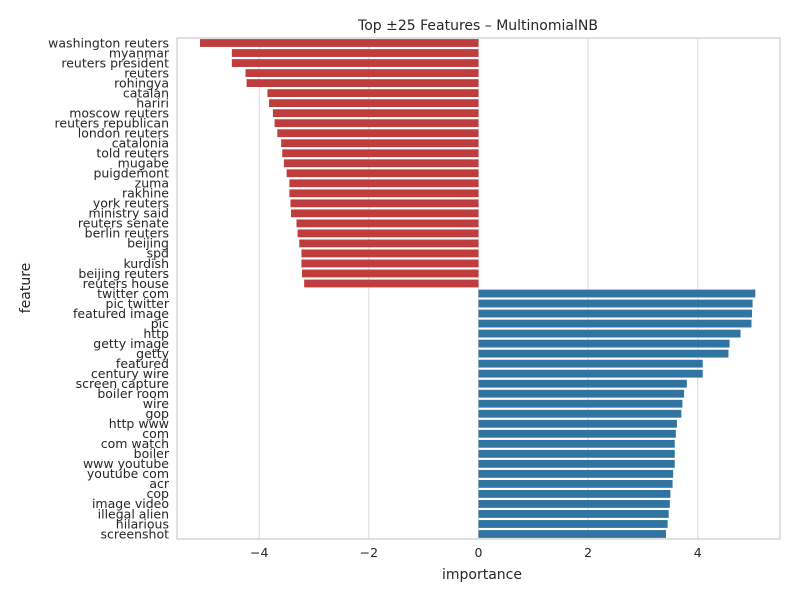 Image resolution: width=800 pixels, height=600 pixels. I want to click on x-tick-labels: −4 −2 0 2 4, so click(476, 552).